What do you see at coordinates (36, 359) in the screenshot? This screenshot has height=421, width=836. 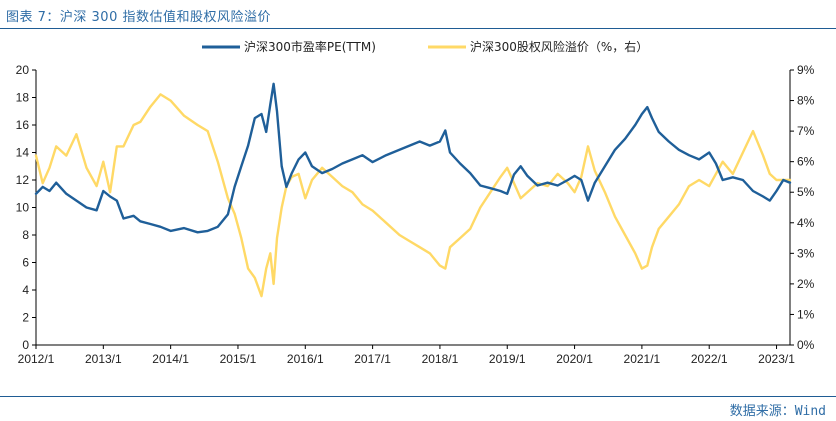 I see `x-tick-label: 2012/1` at bounding box center [36, 359].